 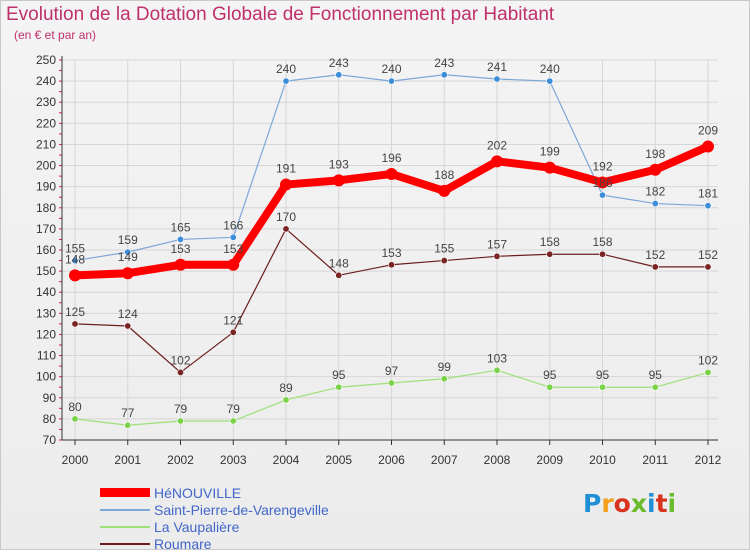 What do you see at coordinates (233, 460) in the screenshot?
I see `x-tick-label: 2003` at bounding box center [233, 460].